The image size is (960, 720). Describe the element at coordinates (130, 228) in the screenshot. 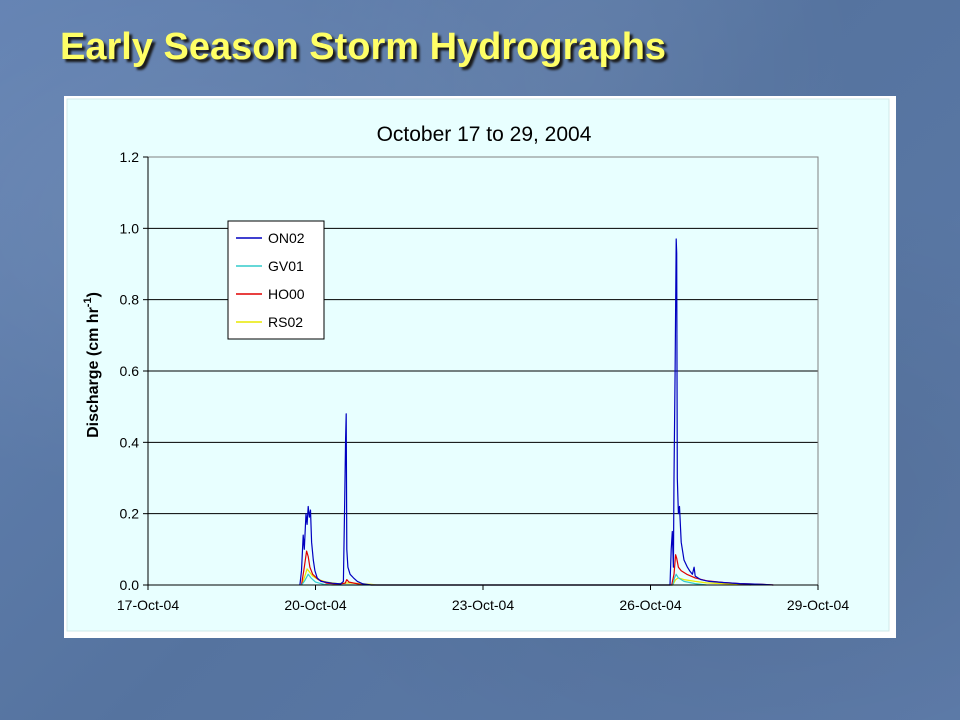

I see `y-tick-label: 1.0` at that location.